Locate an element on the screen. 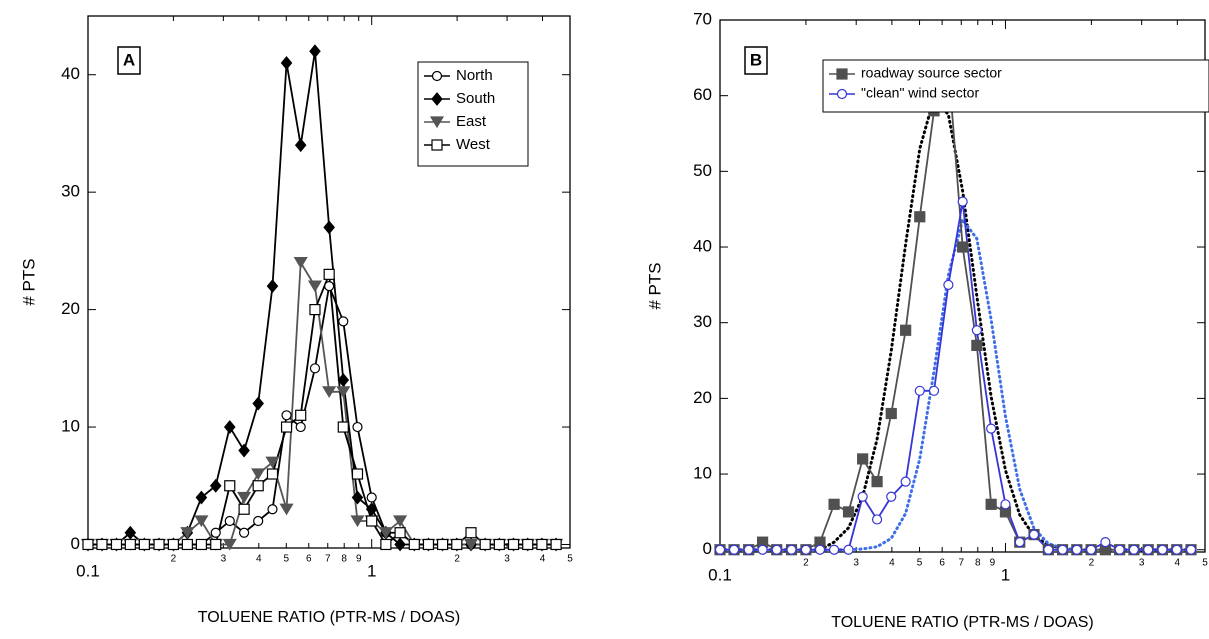 The width and height of the screenshot is (1209, 639). panel-label: B is located at coordinates (756, 59).